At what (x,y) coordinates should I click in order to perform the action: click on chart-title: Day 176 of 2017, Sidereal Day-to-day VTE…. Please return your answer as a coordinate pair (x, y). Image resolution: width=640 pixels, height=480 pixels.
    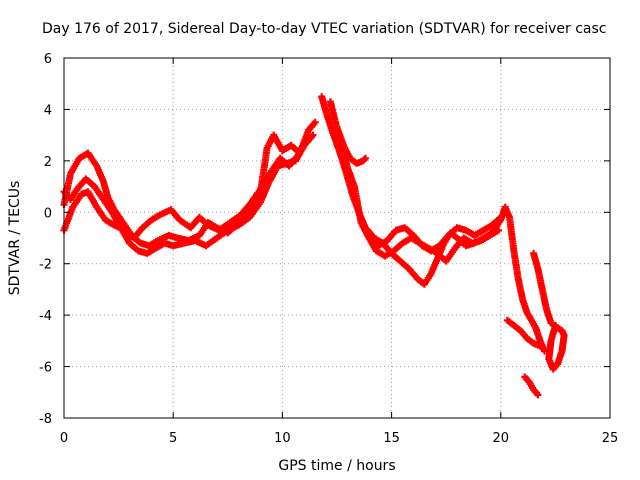
    Looking at the image, I should click on (324, 29).